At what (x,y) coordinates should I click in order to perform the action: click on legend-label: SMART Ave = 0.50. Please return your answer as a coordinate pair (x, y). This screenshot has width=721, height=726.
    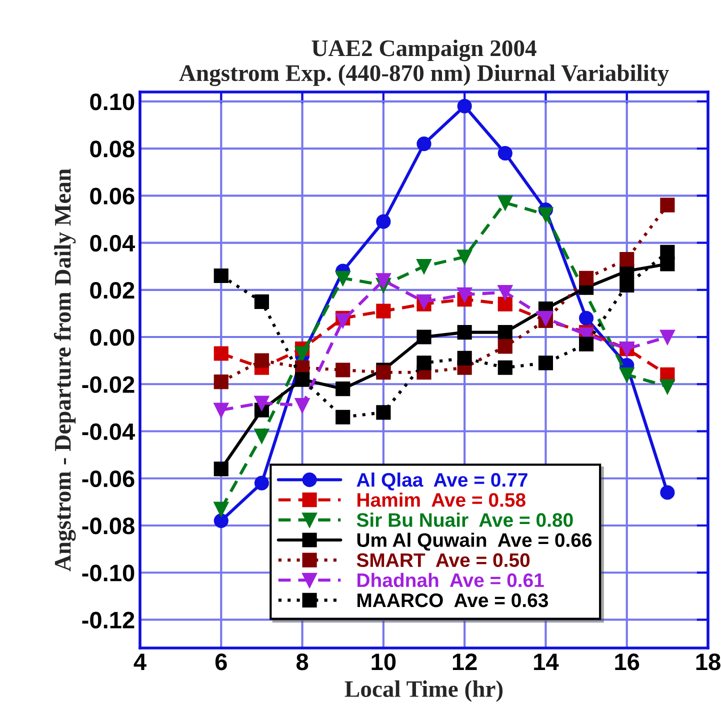
    Looking at the image, I should click on (443, 560).